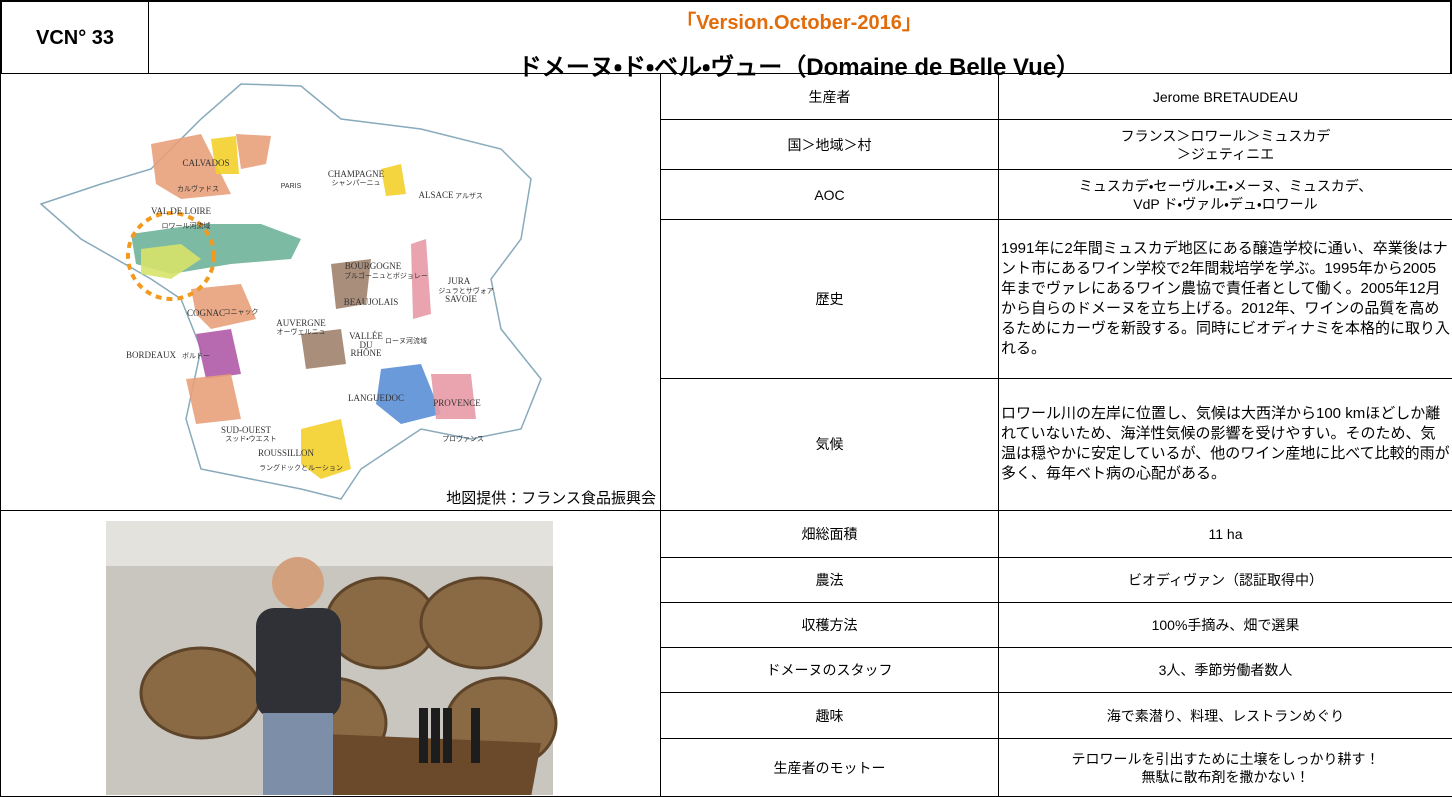 Image resolution: width=1452 pixels, height=797 pixels. I want to click on map-credit: 地図提供：フランス食品振興会, so click(551, 499).